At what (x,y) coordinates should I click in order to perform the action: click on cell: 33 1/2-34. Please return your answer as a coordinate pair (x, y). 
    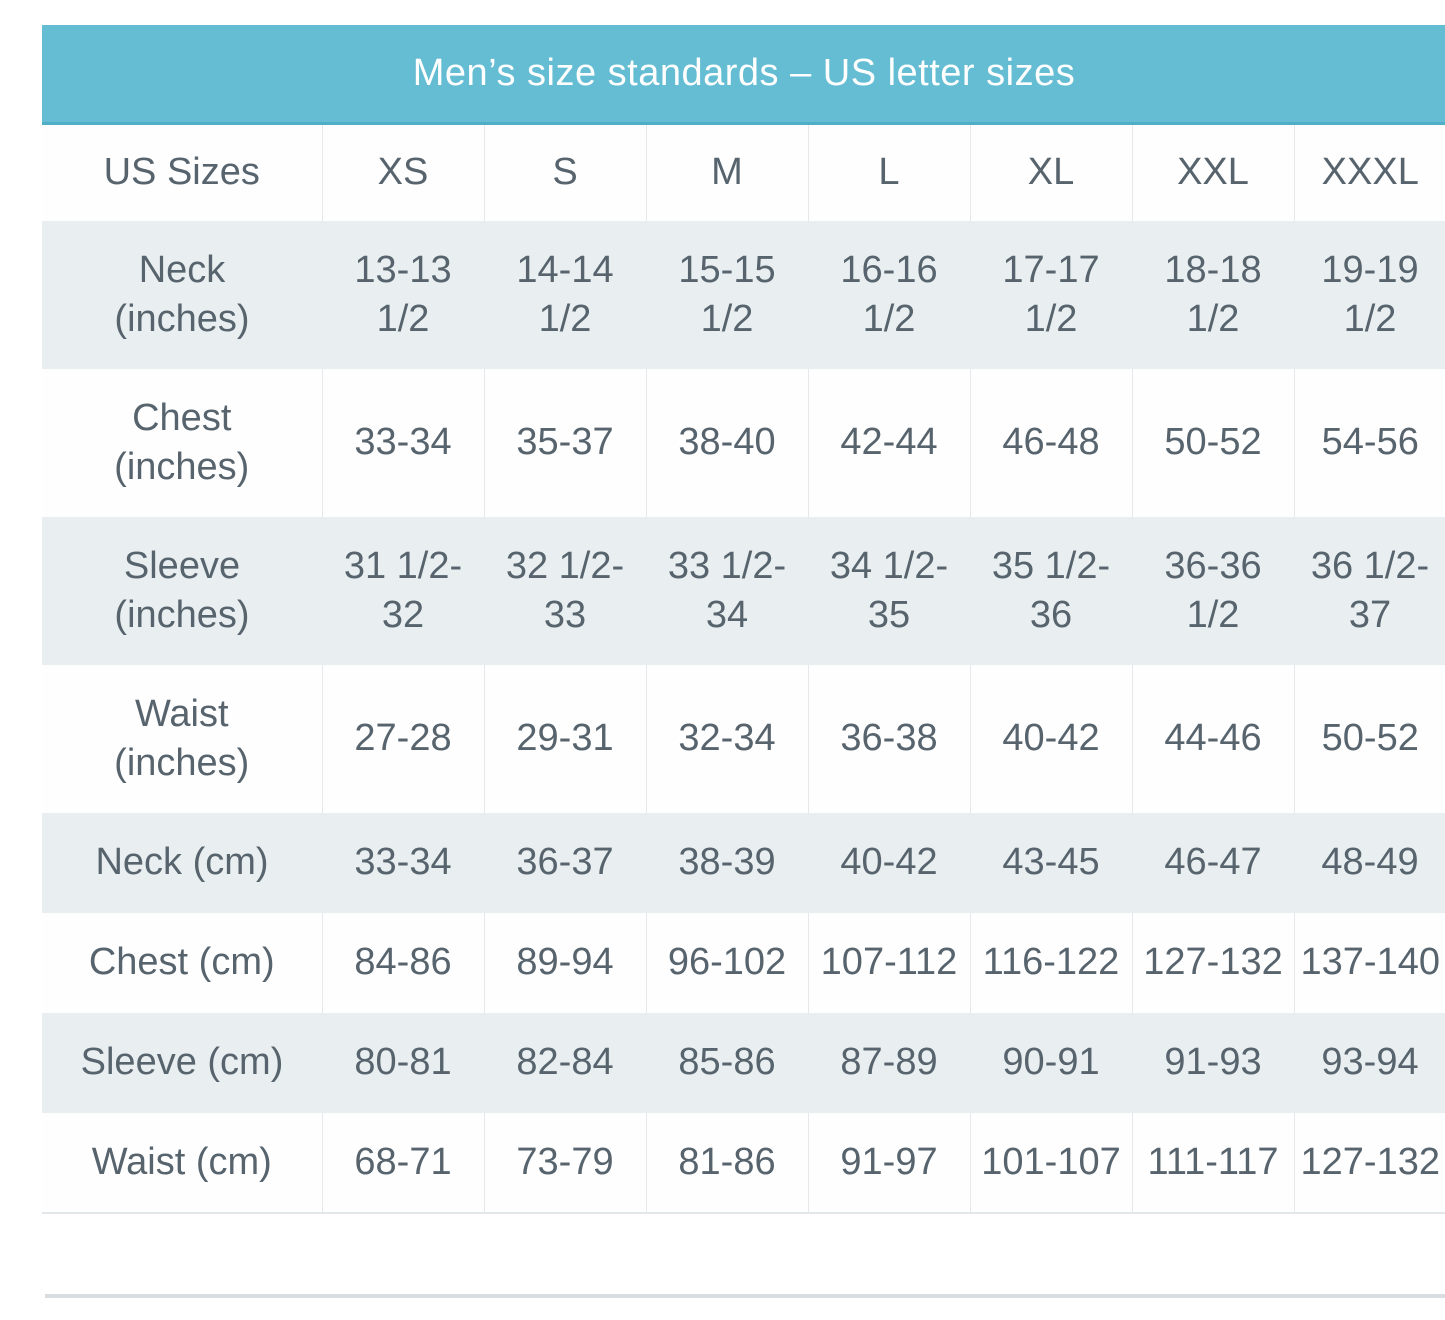
    Looking at the image, I should click on (727, 590).